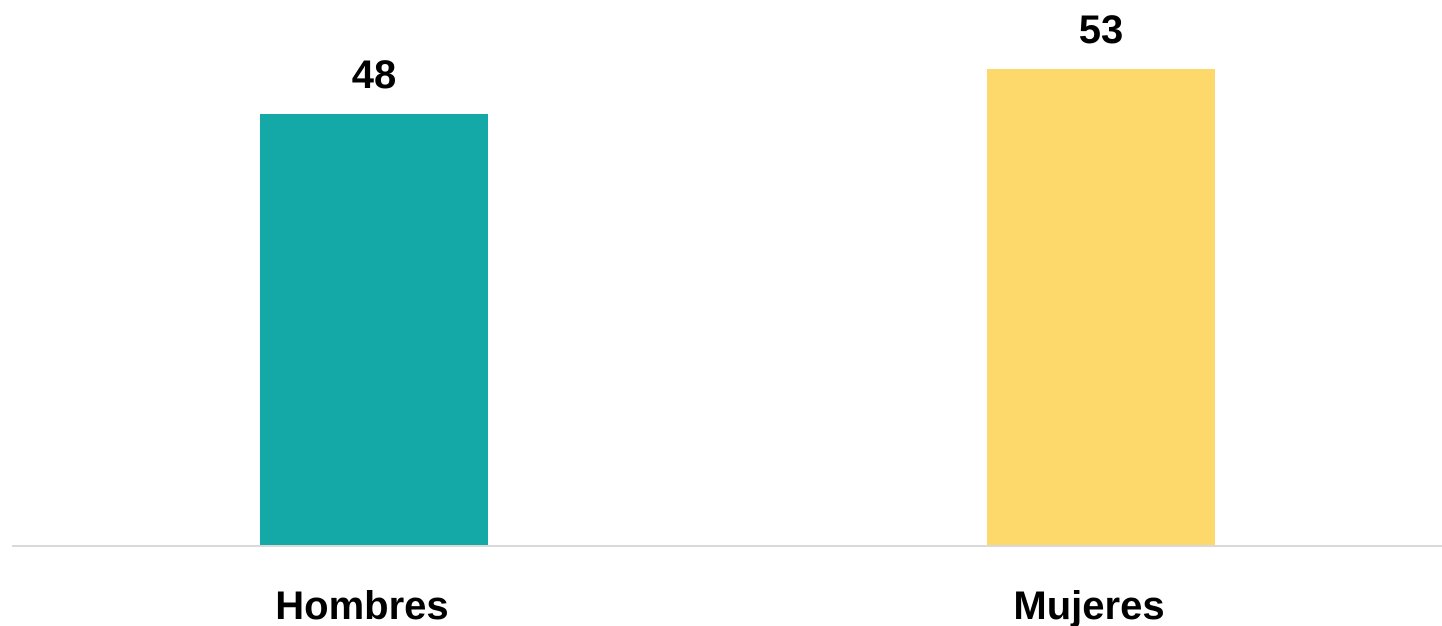  Describe the element at coordinates (738, 52) in the screenshot. I see `value-labels-group: 48 53` at that location.